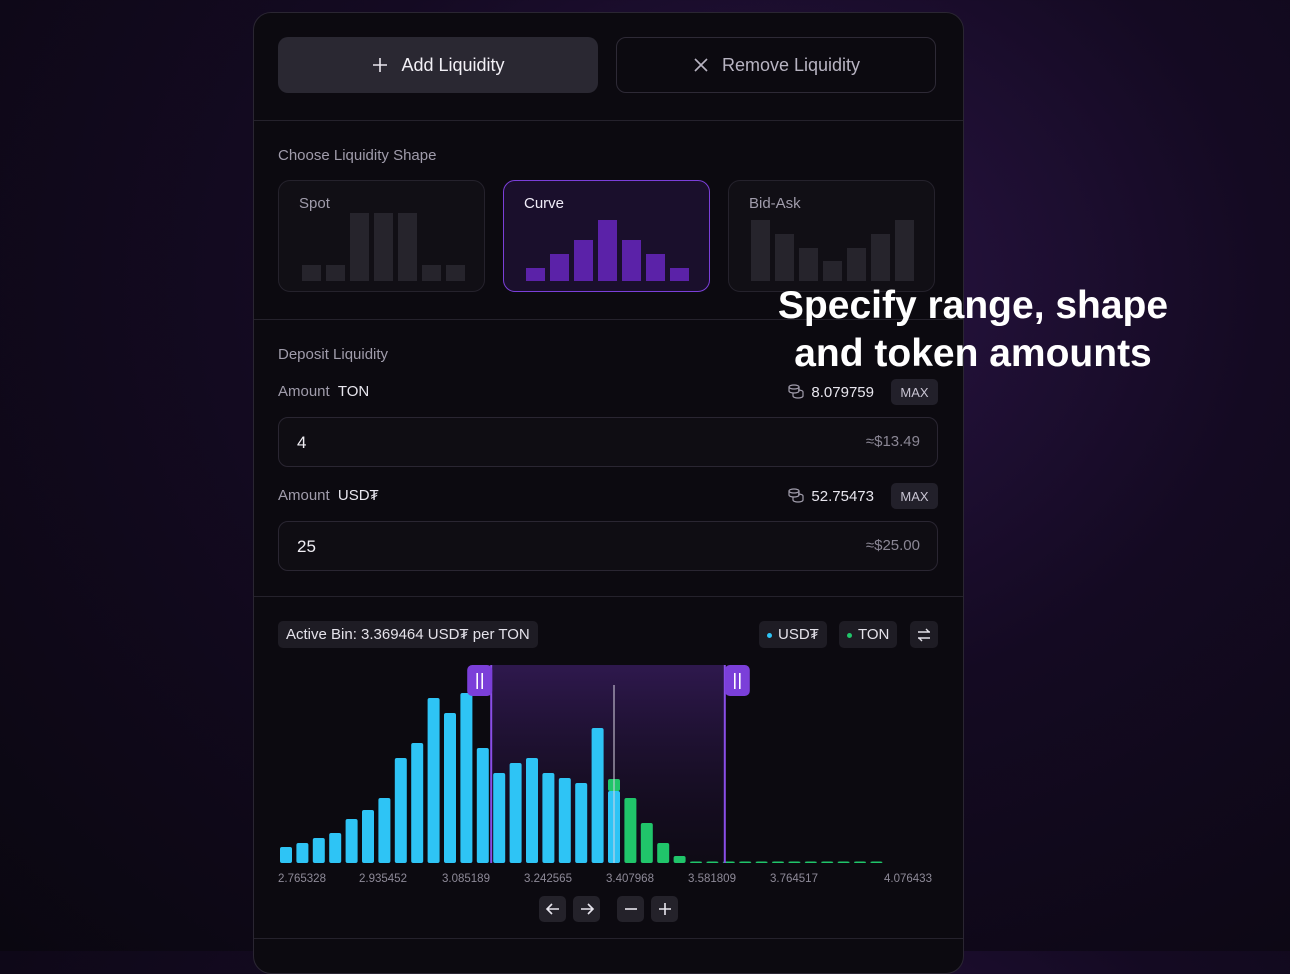  I want to click on zoom-out-button, so click(630, 909).